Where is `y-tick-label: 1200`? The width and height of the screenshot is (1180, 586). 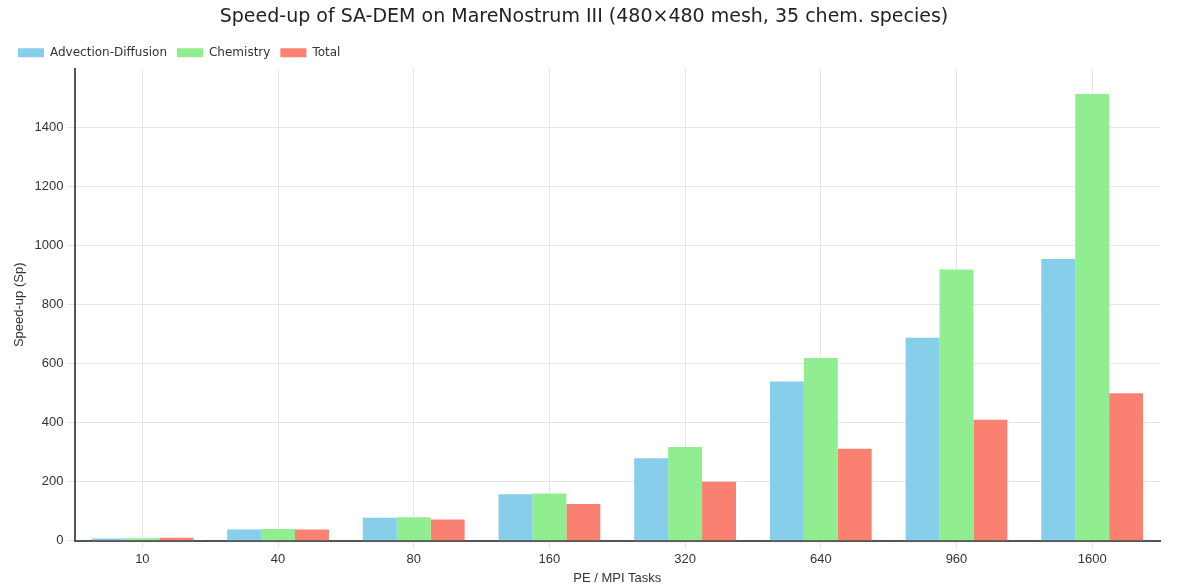 y-tick-label: 1200 is located at coordinates (49, 186).